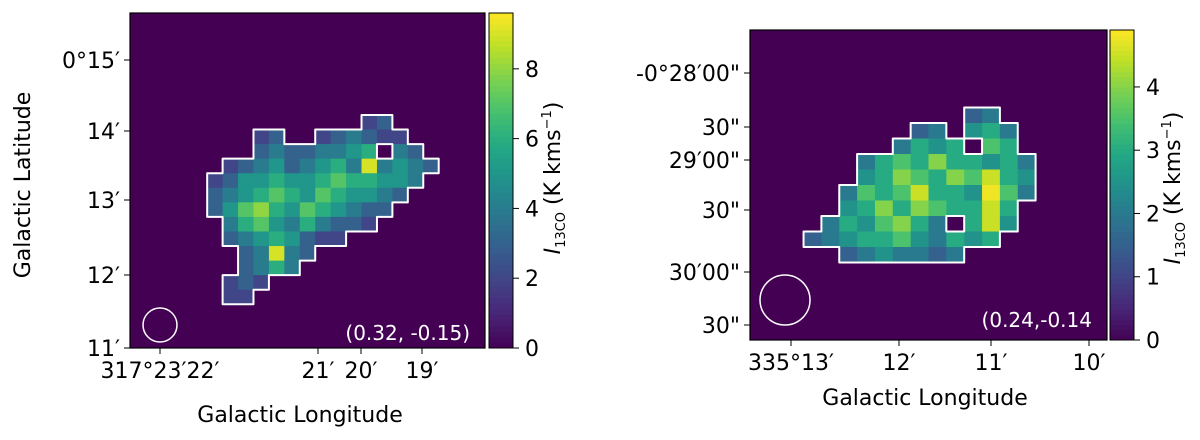  I want to click on y-tick-label: 30′00", so click(704, 273).